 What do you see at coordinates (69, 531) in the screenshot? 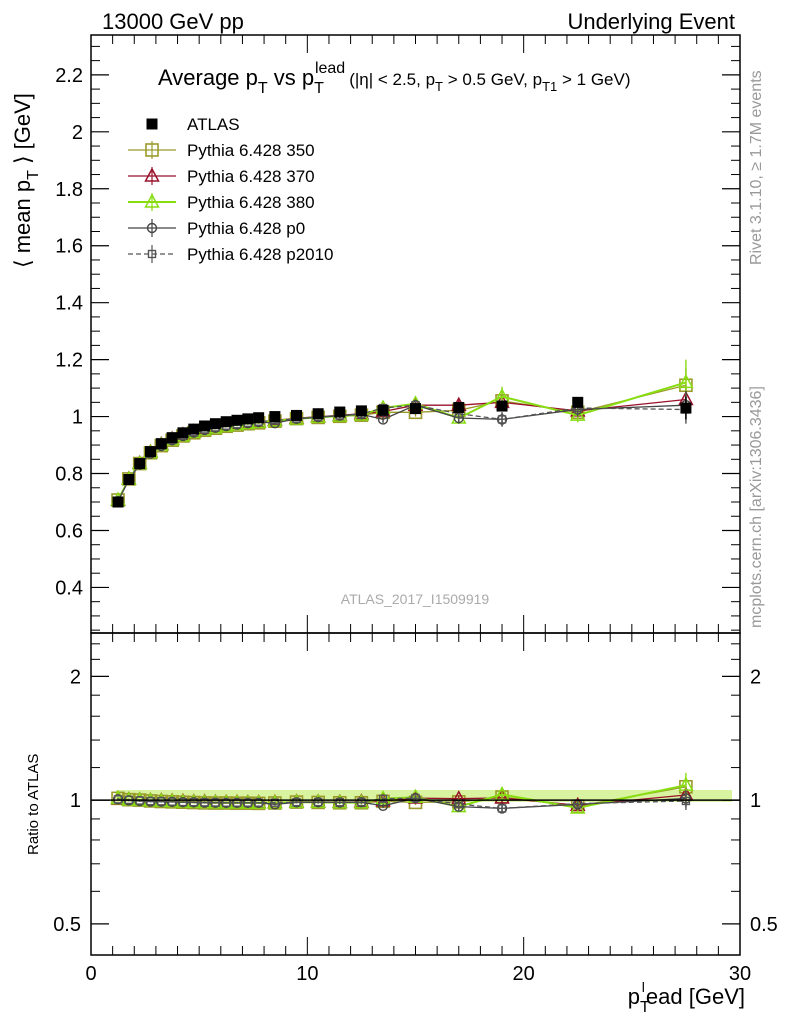
I see `y-tick-label: 0.6` at bounding box center [69, 531].